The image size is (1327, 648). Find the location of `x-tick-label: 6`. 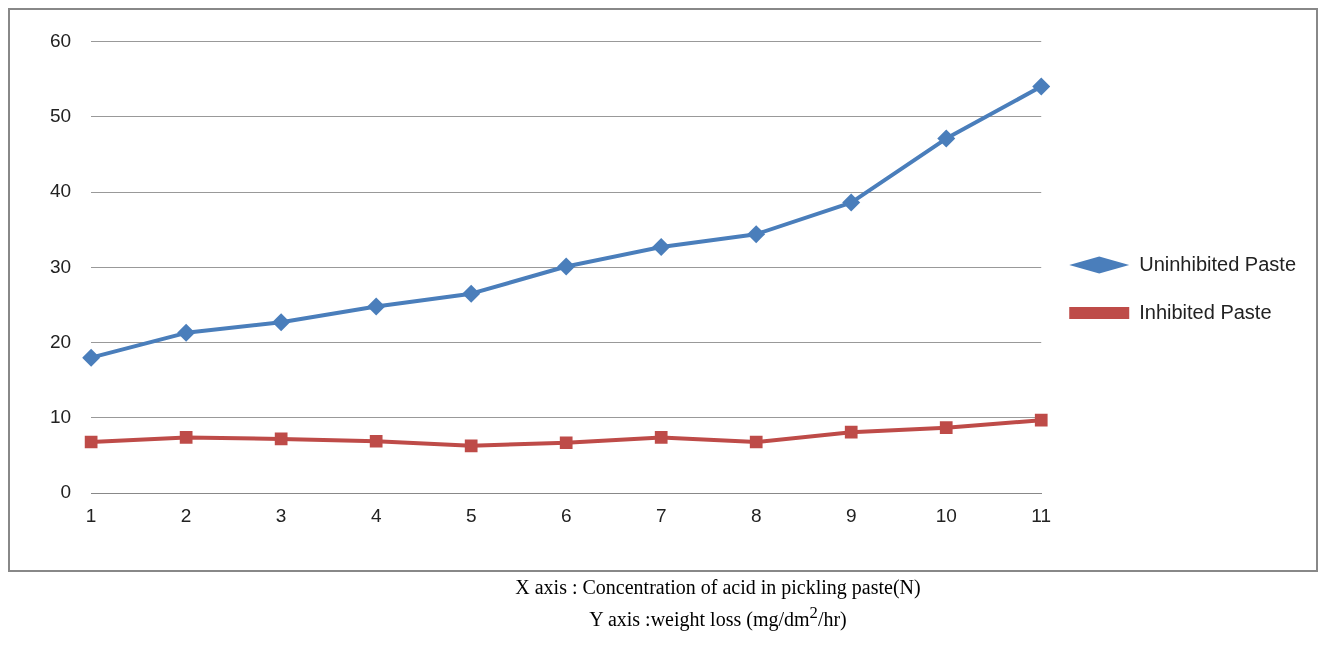

x-tick-label: 6 is located at coordinates (566, 515).